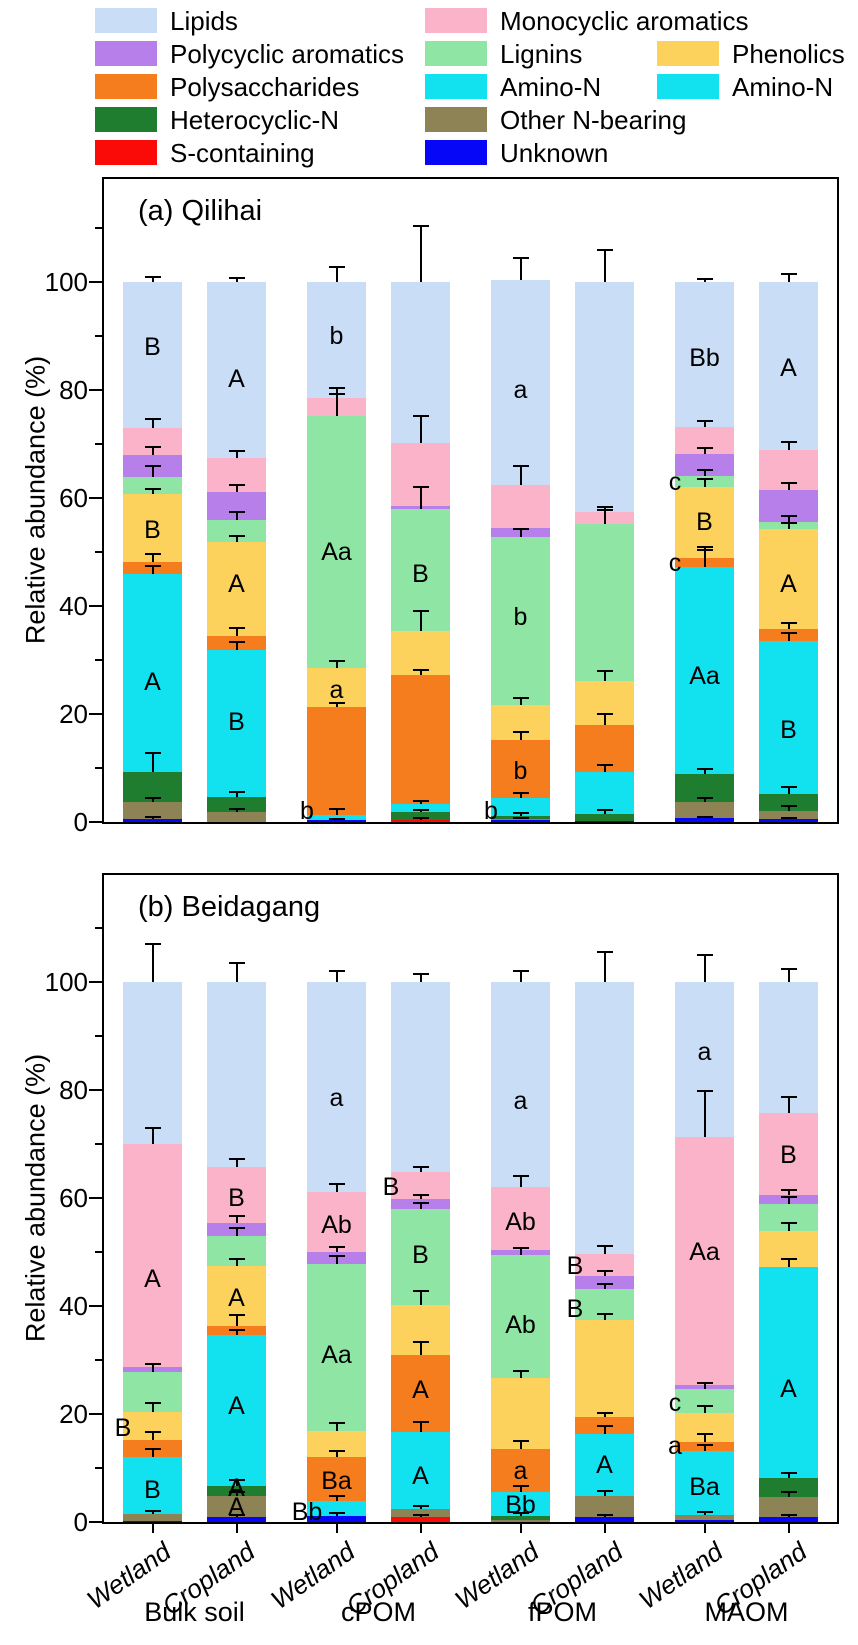  Describe the element at coordinates (688, 86) in the screenshot. I see `amino-swatch` at that location.